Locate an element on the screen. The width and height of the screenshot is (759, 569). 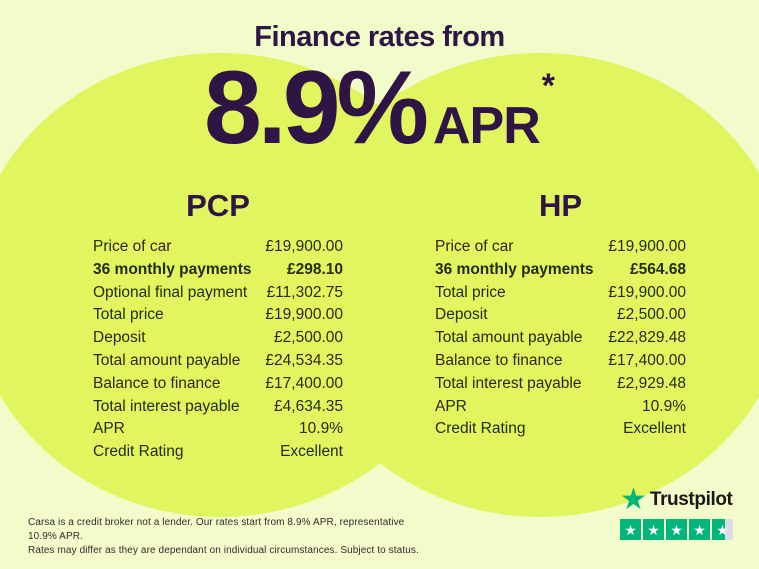
row-value: £22,829.48 is located at coordinates (647, 338).